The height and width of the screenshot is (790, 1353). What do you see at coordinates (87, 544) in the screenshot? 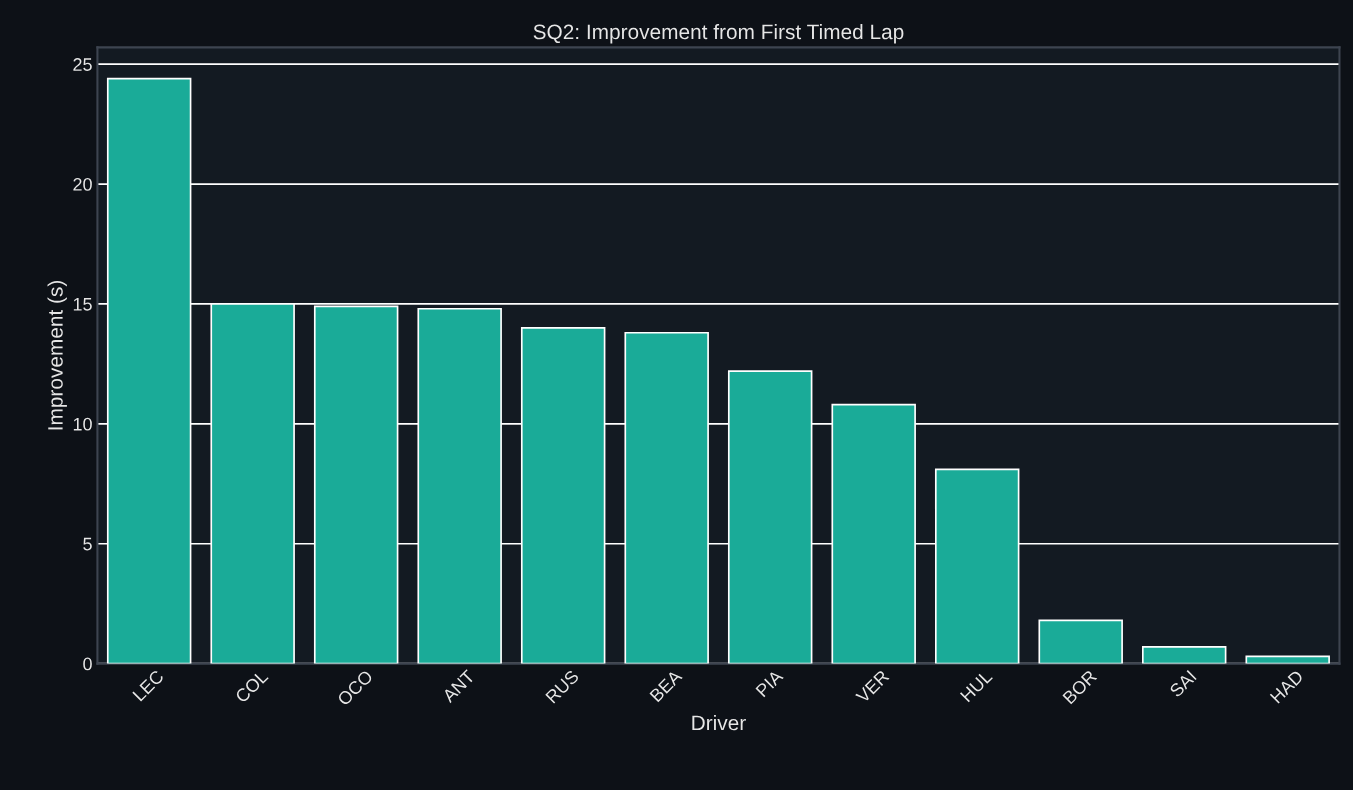
I see `y-tick-label: 5` at bounding box center [87, 544].